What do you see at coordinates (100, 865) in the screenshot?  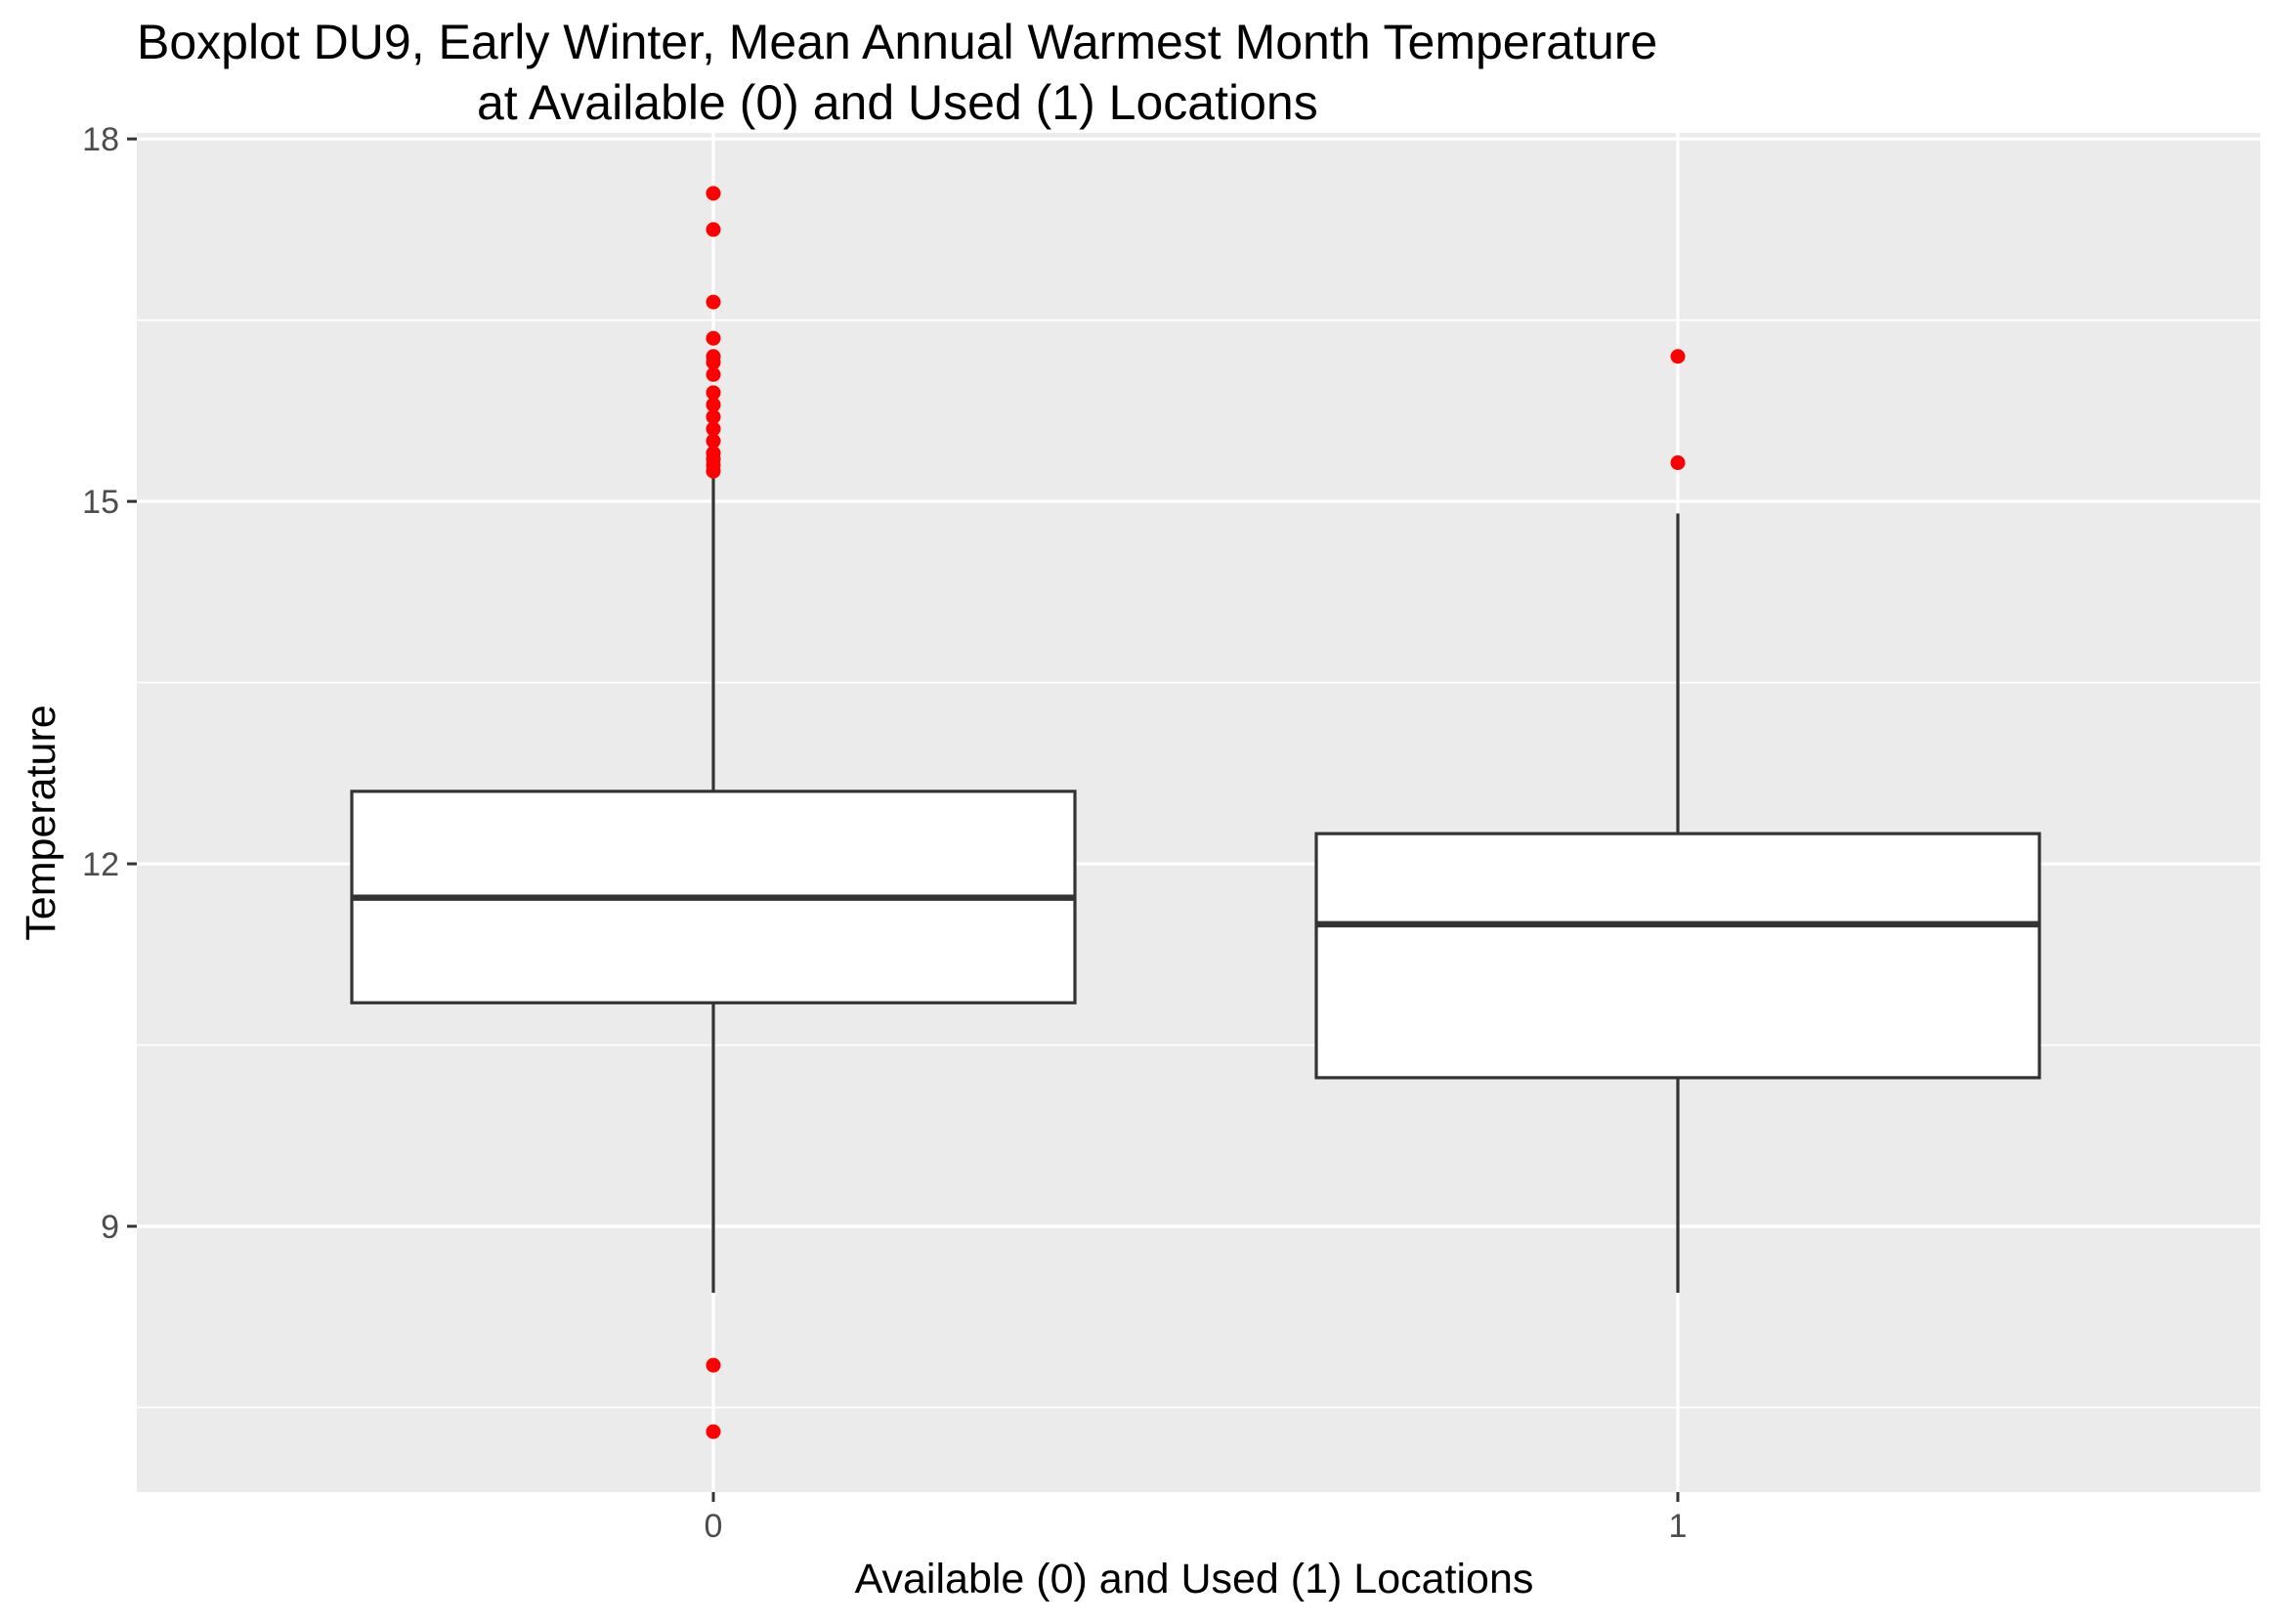 I see `y-tick-label: 12` at bounding box center [100, 865].